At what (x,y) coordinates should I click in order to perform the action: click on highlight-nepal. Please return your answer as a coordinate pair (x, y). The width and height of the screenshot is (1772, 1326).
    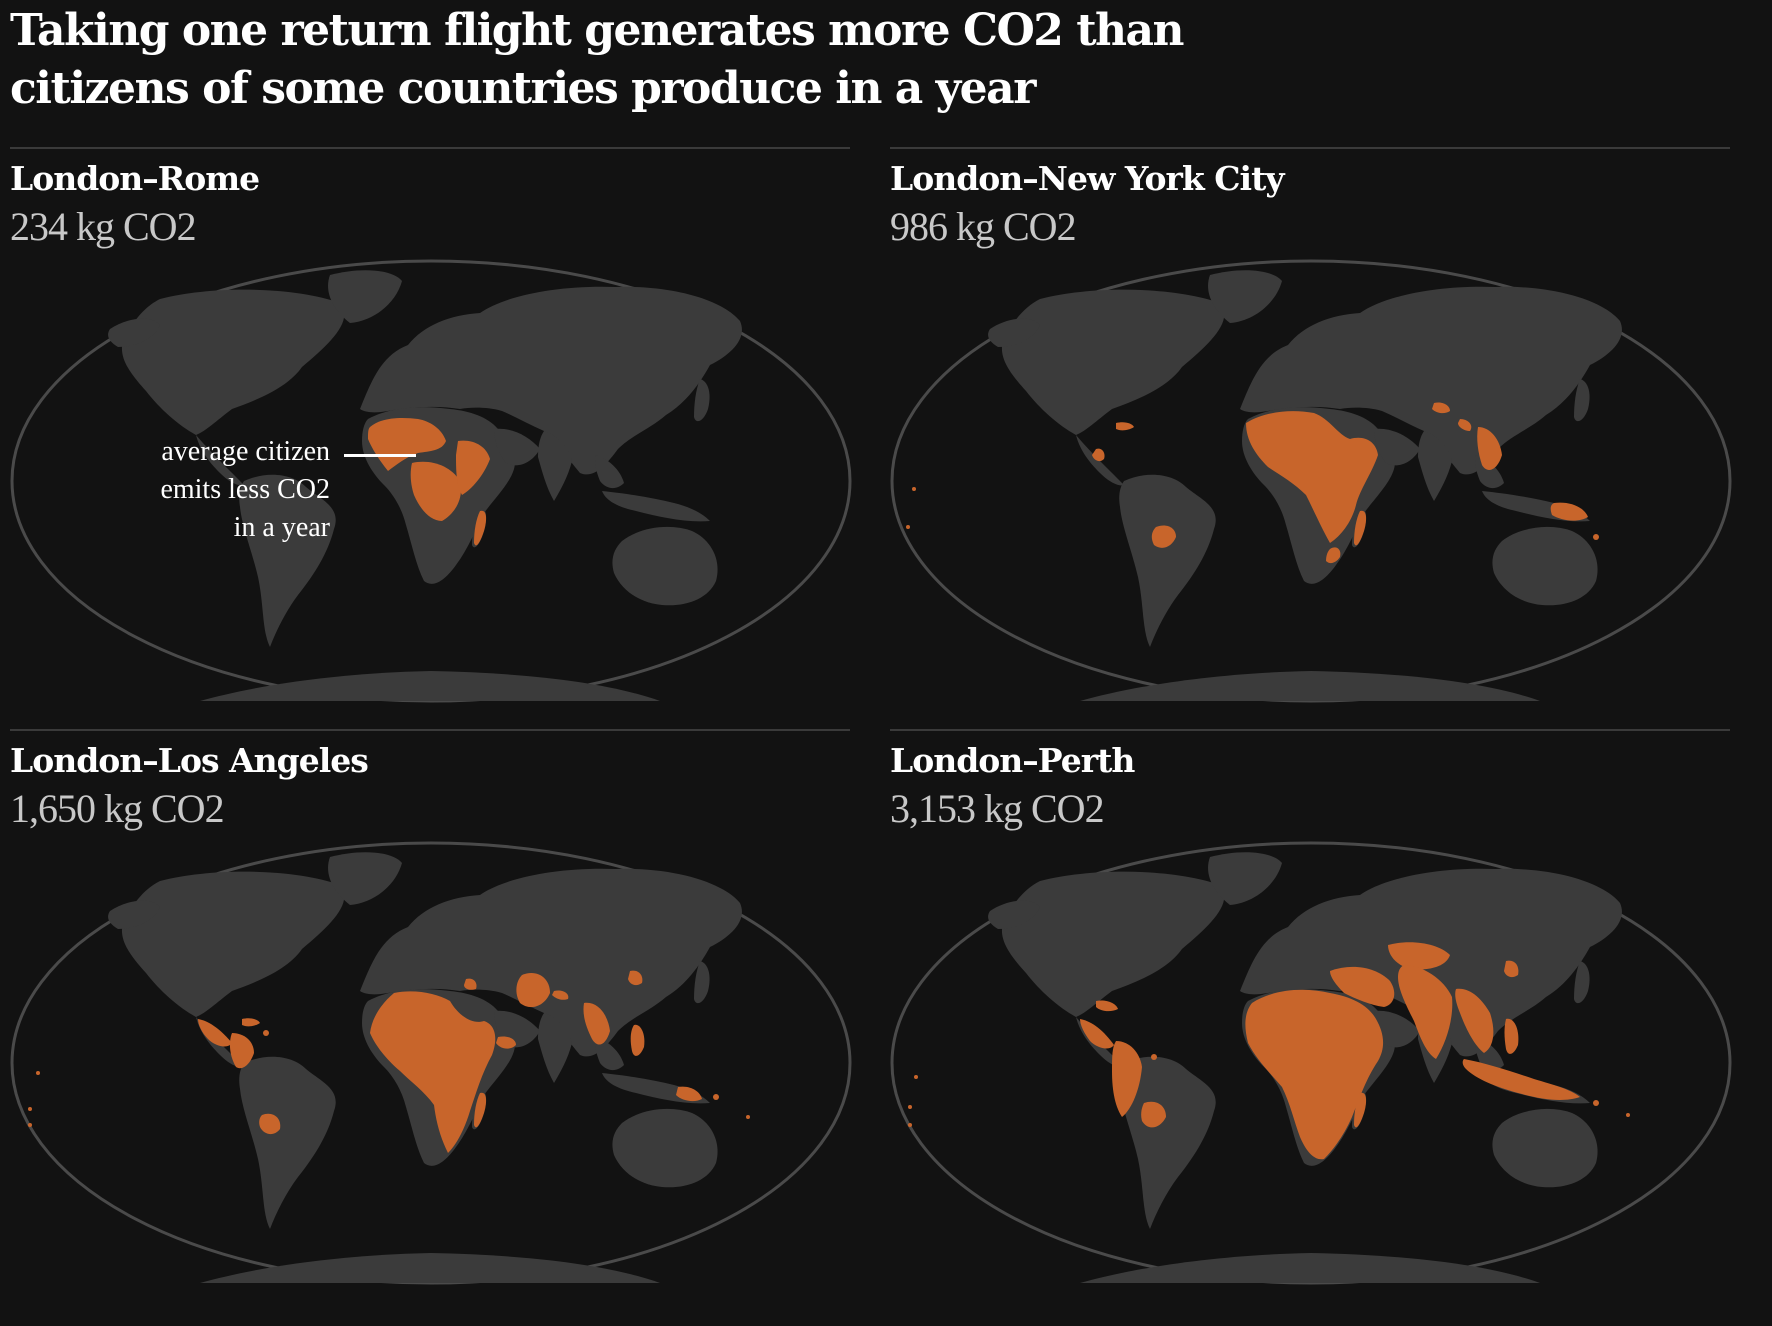
    Looking at the image, I should click on (560, 995).